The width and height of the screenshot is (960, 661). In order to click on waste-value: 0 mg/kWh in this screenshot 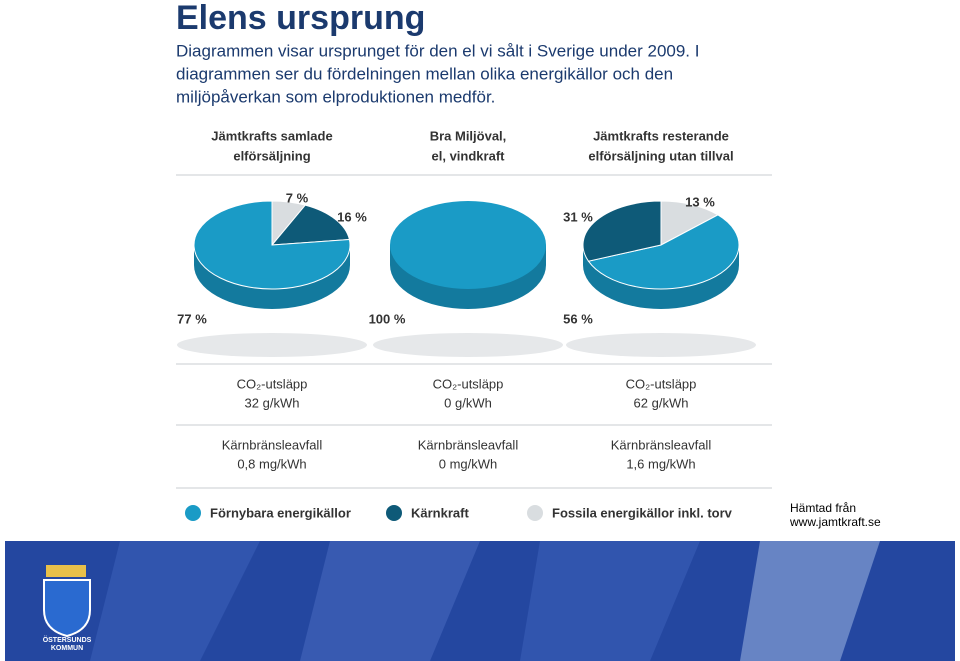, I will do `click(468, 463)`.